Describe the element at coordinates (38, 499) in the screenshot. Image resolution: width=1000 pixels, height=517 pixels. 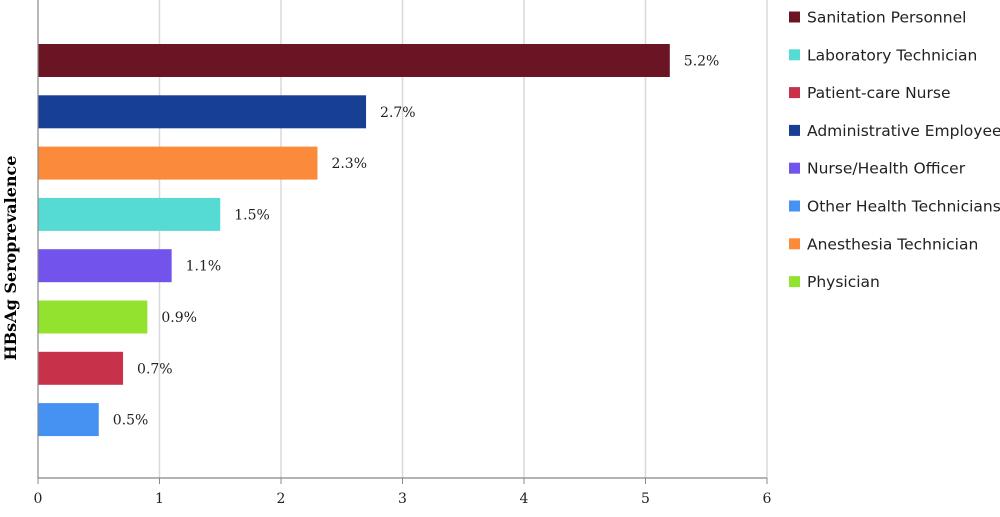
I see `x-tick-label: 0` at that location.